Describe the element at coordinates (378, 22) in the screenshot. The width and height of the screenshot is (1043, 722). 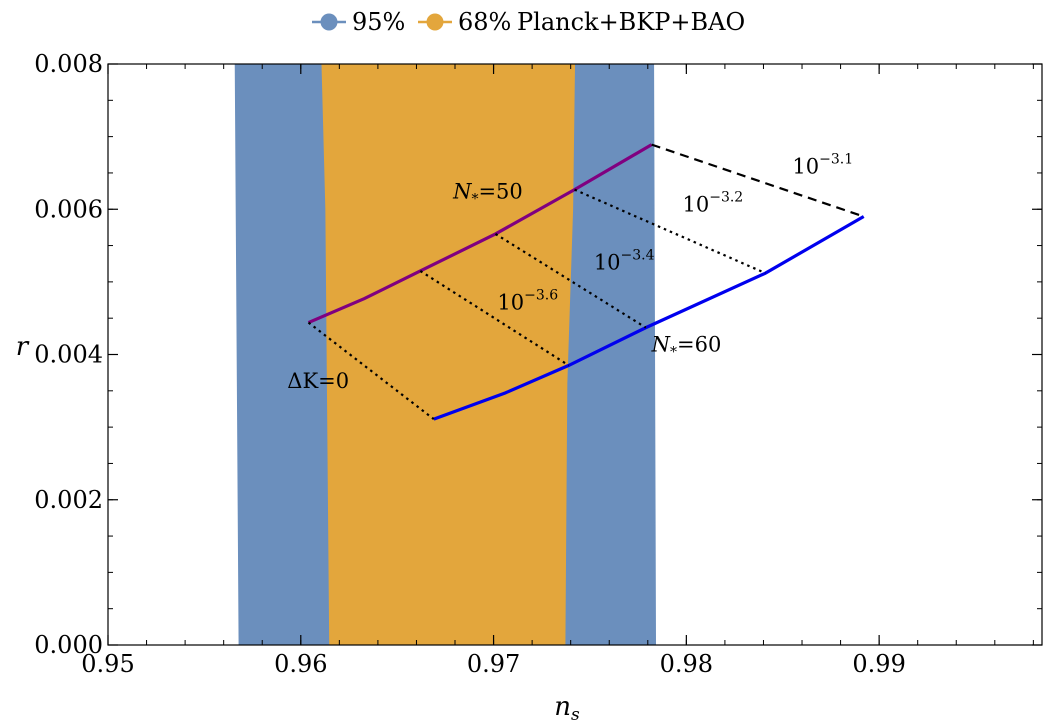
I see `legend-label: 95%` at that location.